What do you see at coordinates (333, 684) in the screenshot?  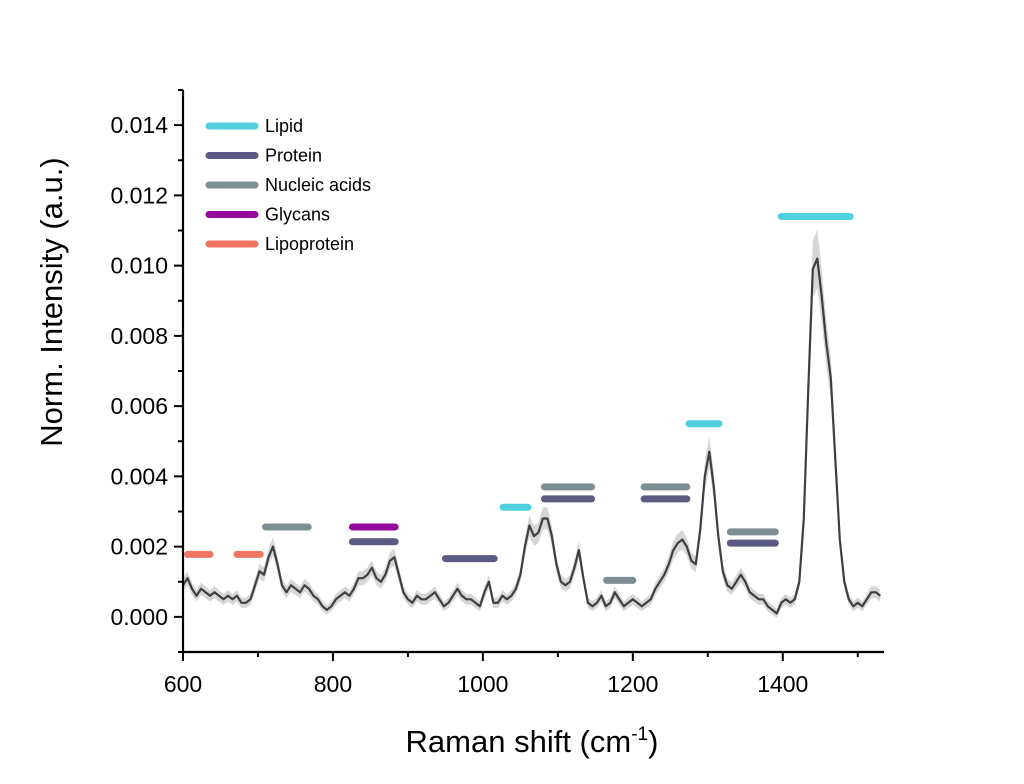 I see `x-tick-label: 800` at bounding box center [333, 684].